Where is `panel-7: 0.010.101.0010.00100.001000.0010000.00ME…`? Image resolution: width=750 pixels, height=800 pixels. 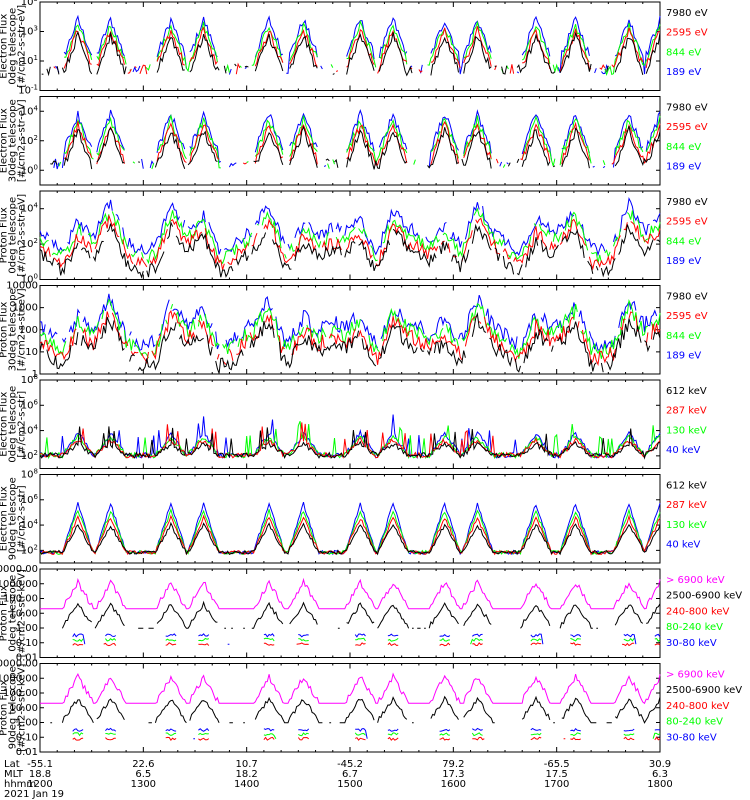 panel-7: 0.010.101.0010.00100.001000.0010000.00ME… is located at coordinates (371, 614).